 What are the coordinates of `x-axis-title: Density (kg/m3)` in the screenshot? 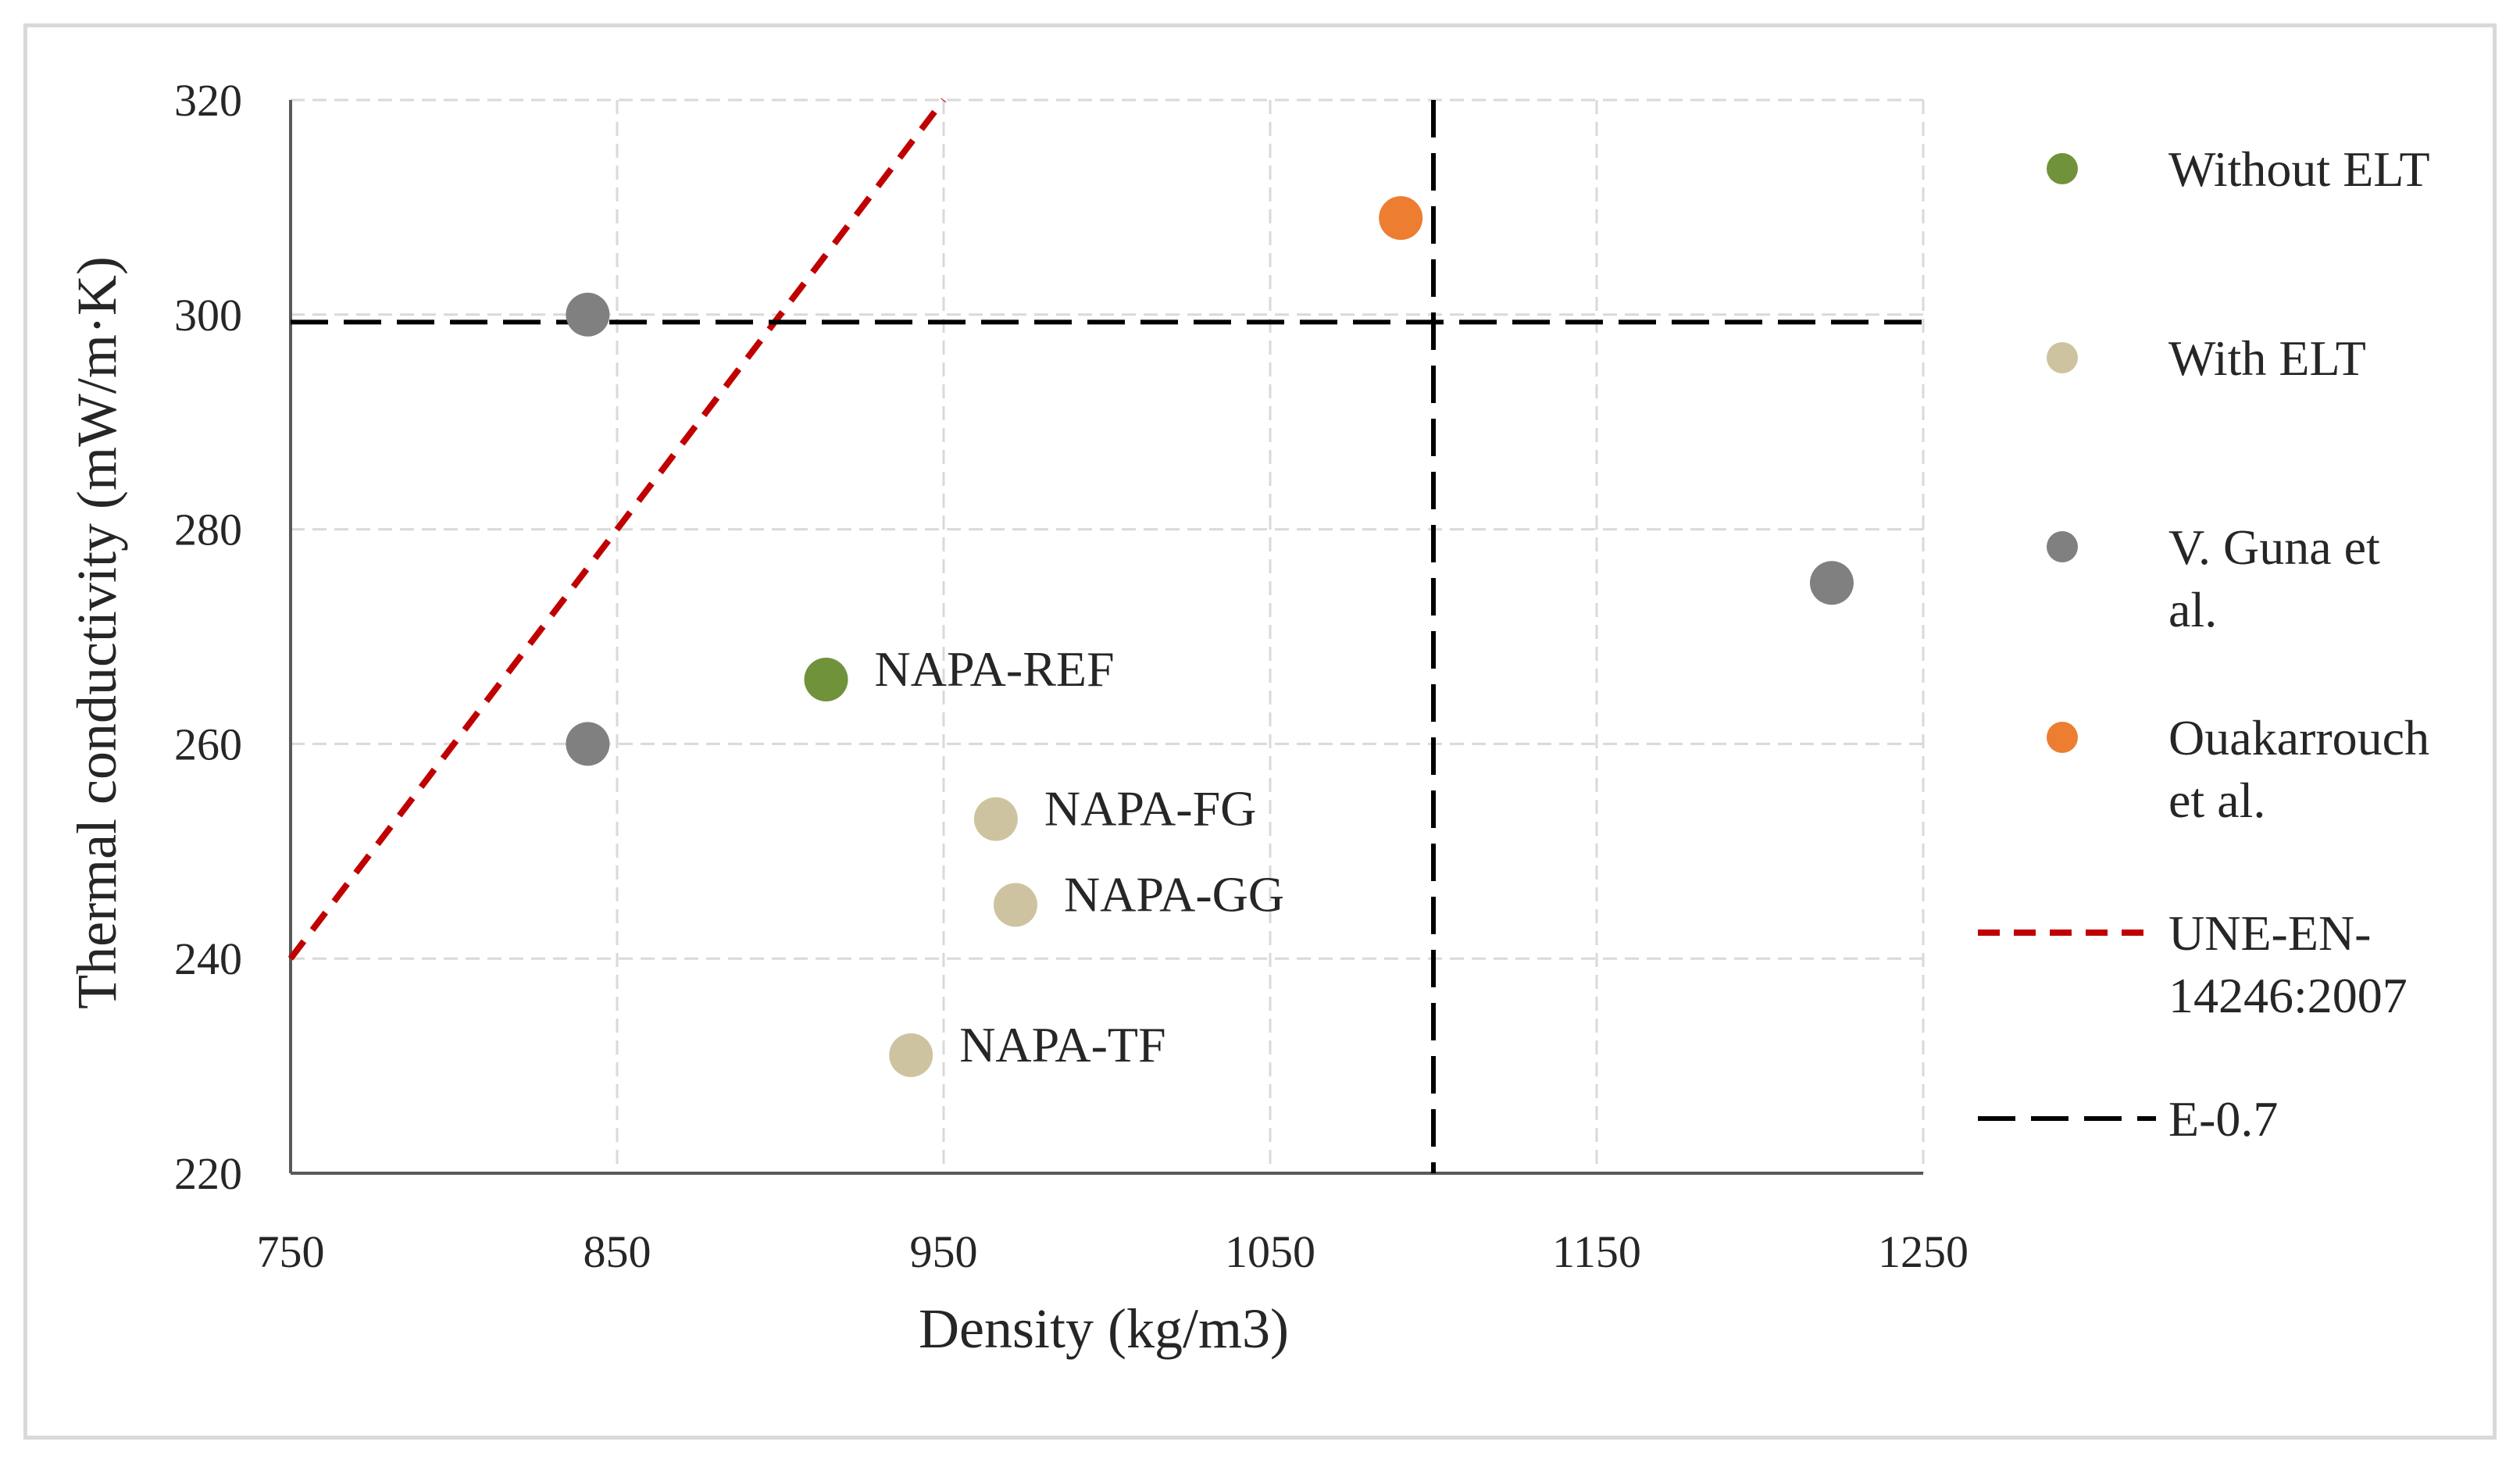 It's located at (1104, 1328).